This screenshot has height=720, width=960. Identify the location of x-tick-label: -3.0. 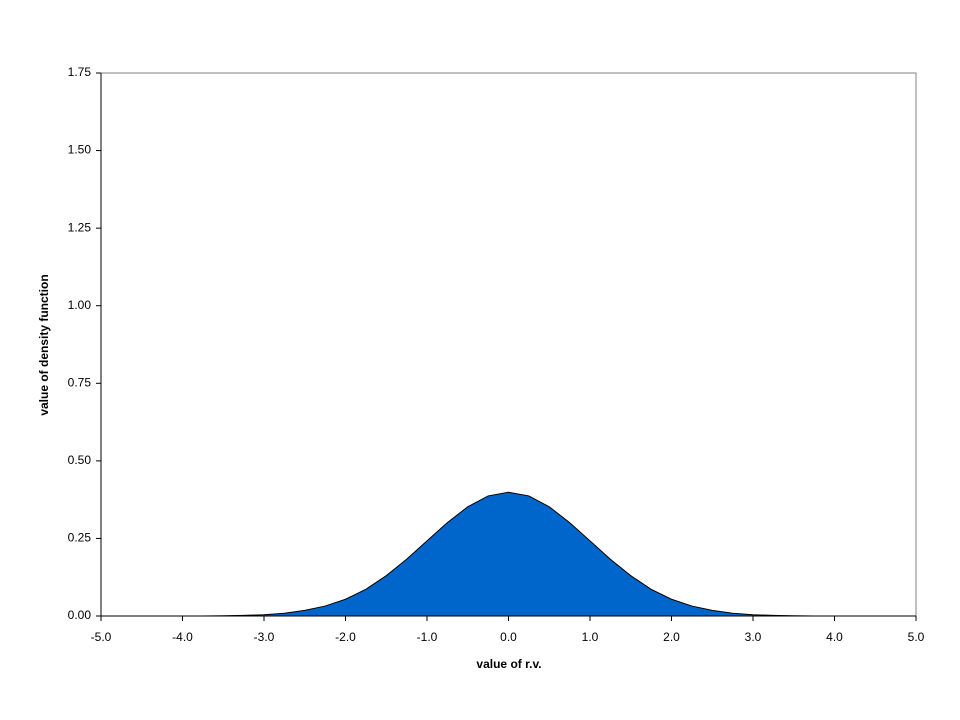
(264, 637).